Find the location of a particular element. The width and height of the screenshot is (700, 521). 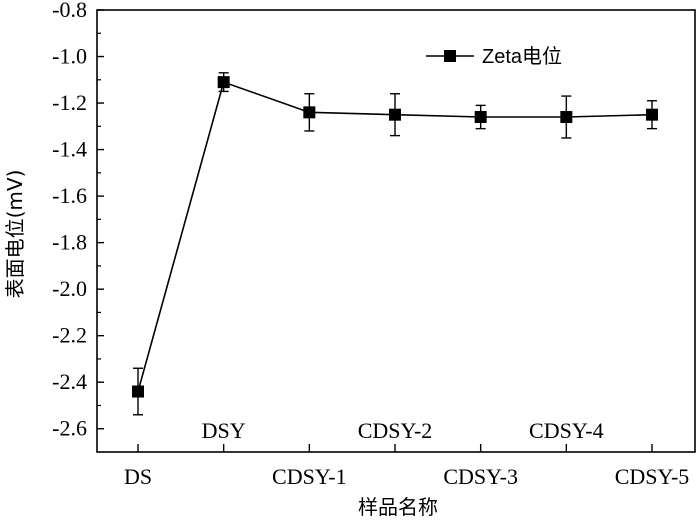

legend-marker is located at coordinates (450, 56).